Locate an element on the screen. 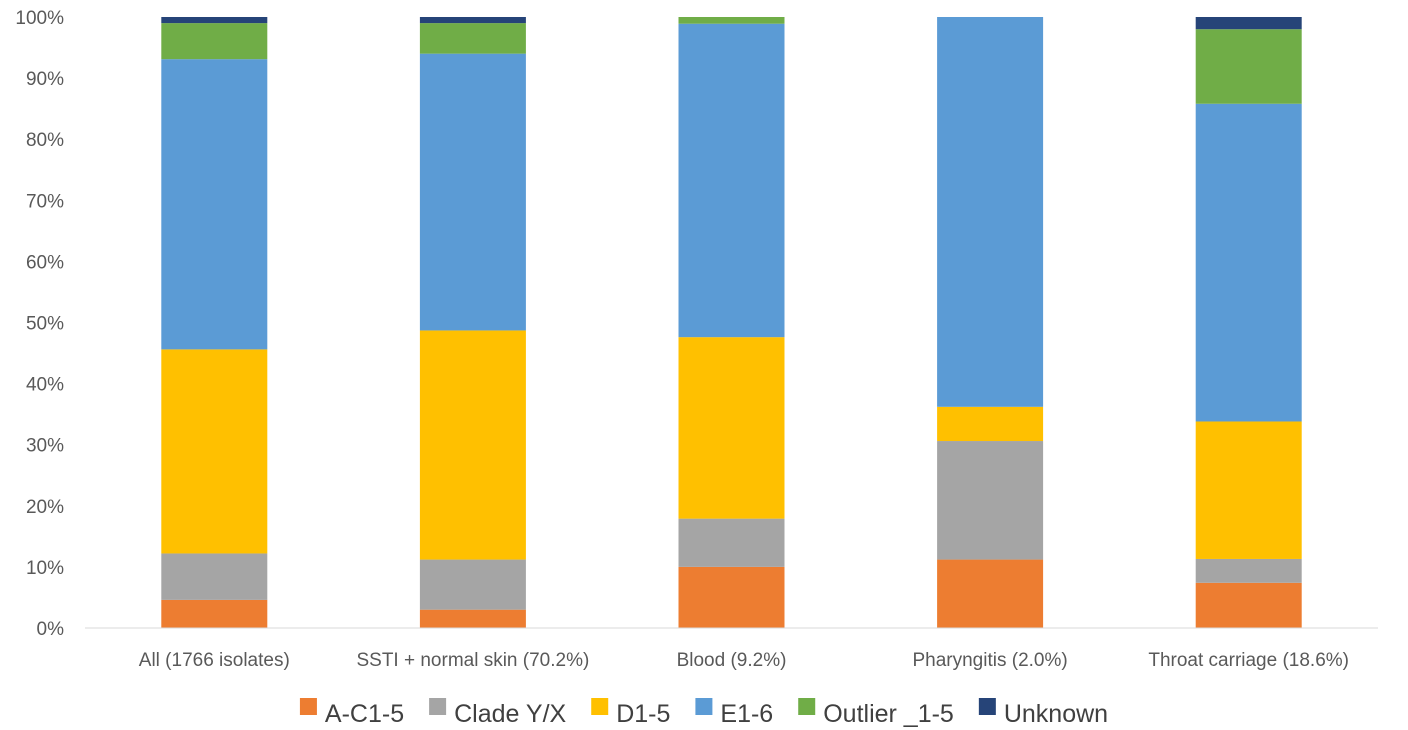 The height and width of the screenshot is (730, 1408). legend-label: Outlier _1-5 is located at coordinates (888, 714).